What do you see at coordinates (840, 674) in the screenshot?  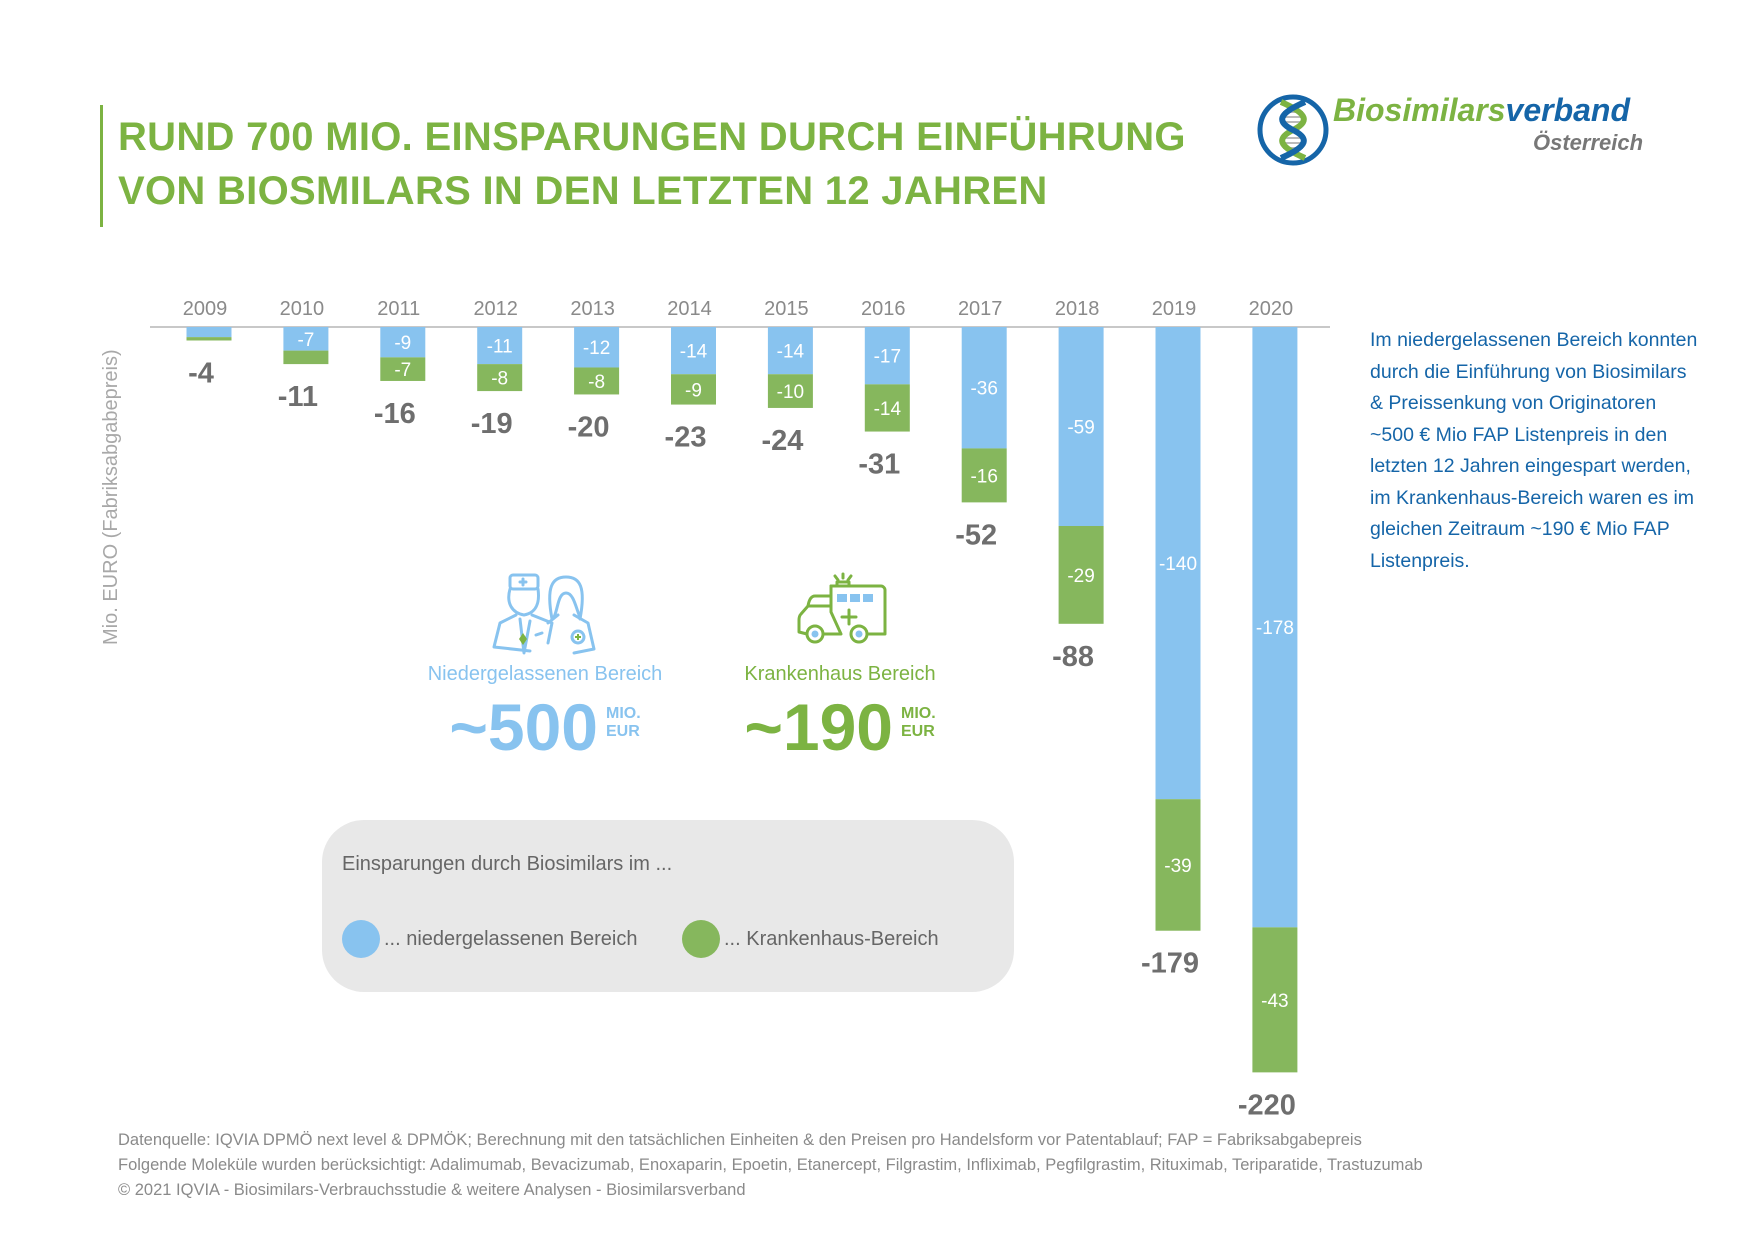 I see `stat-label: Krankenhaus Bereich` at bounding box center [840, 674].